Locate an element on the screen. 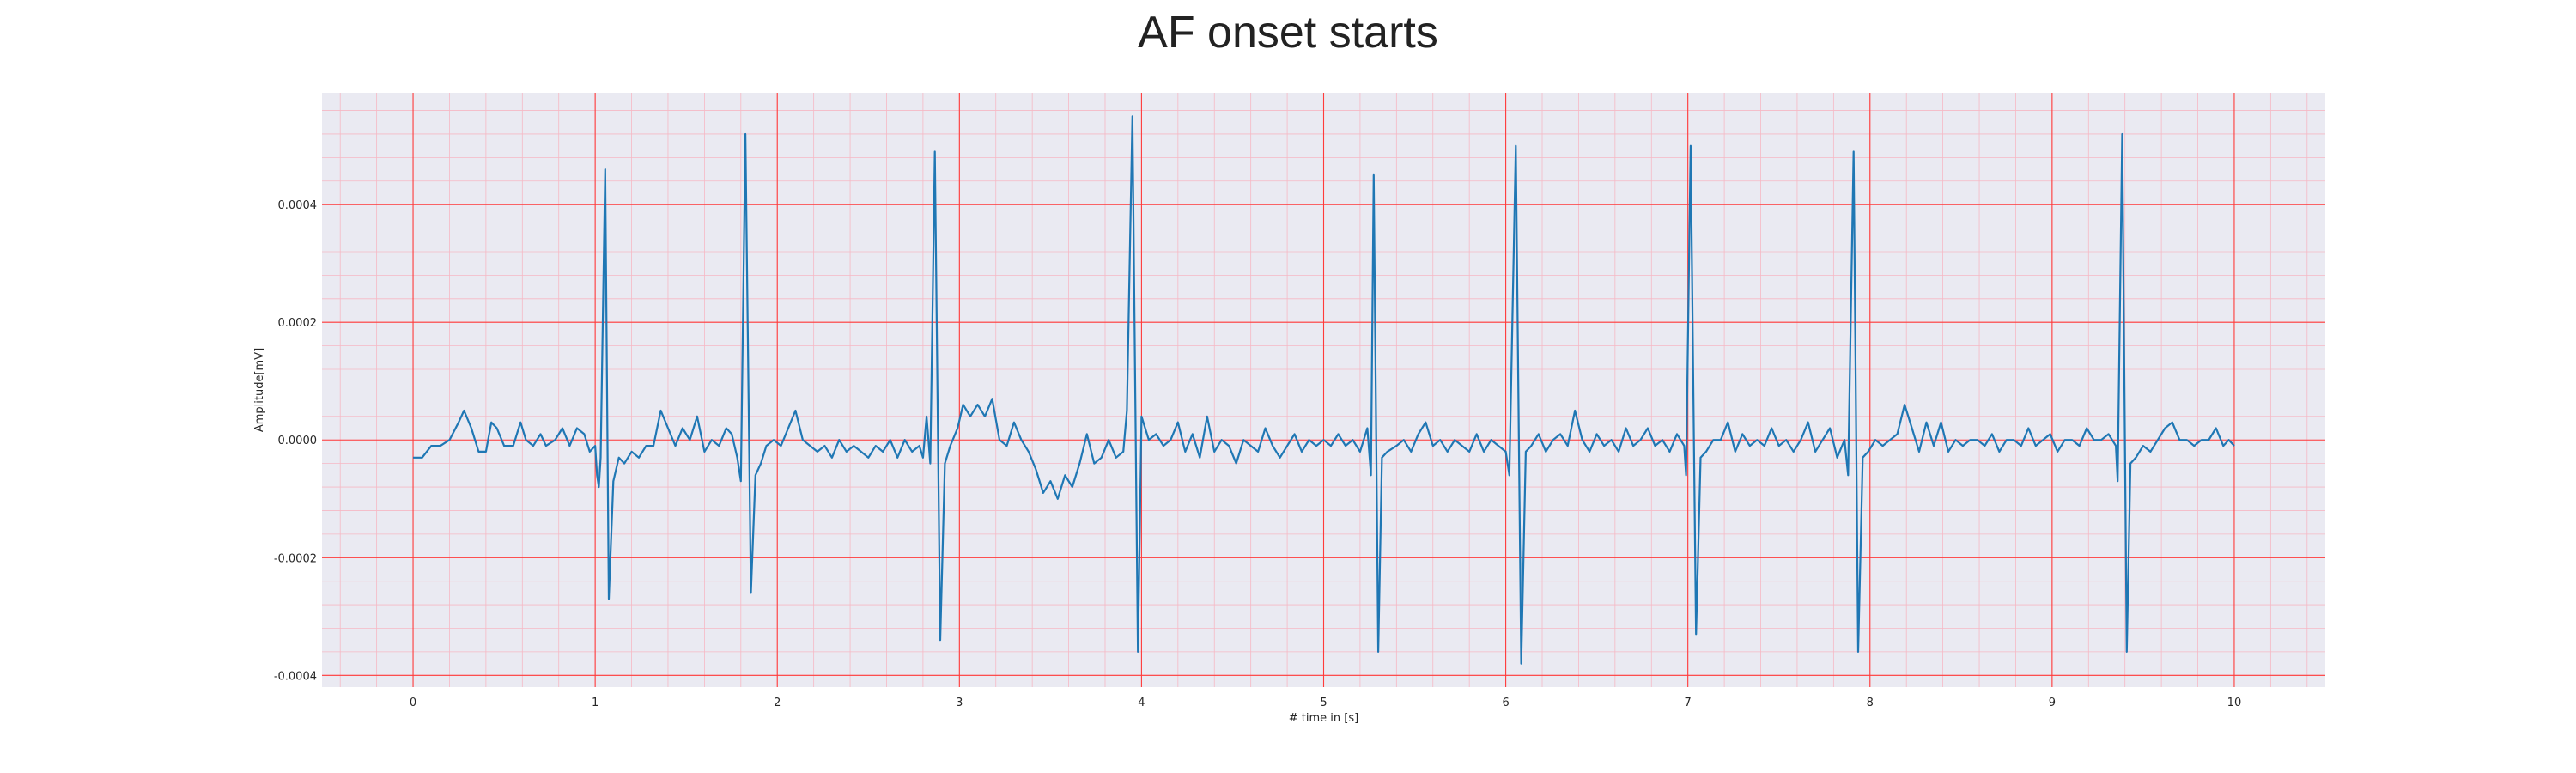  x-tick-label: 4 is located at coordinates (1141, 703).